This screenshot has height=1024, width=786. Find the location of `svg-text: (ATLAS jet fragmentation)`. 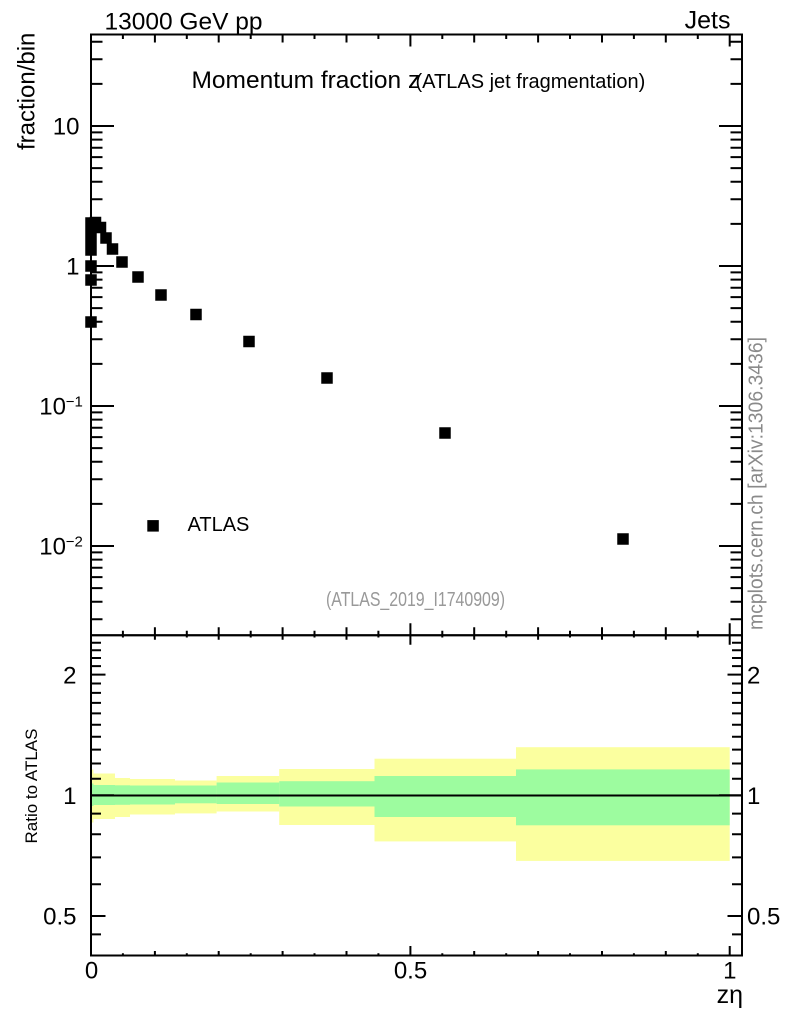

svg-text: (ATLAS jet fragmentation) is located at coordinates (531, 82).